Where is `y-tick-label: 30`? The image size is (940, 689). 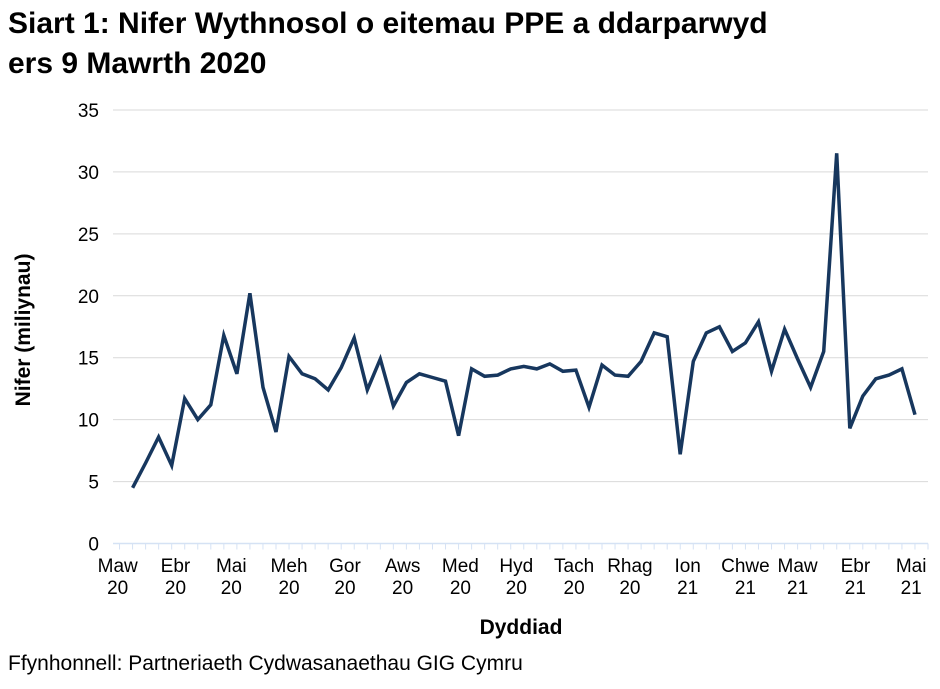
y-tick-label: 30 is located at coordinates (88, 173).